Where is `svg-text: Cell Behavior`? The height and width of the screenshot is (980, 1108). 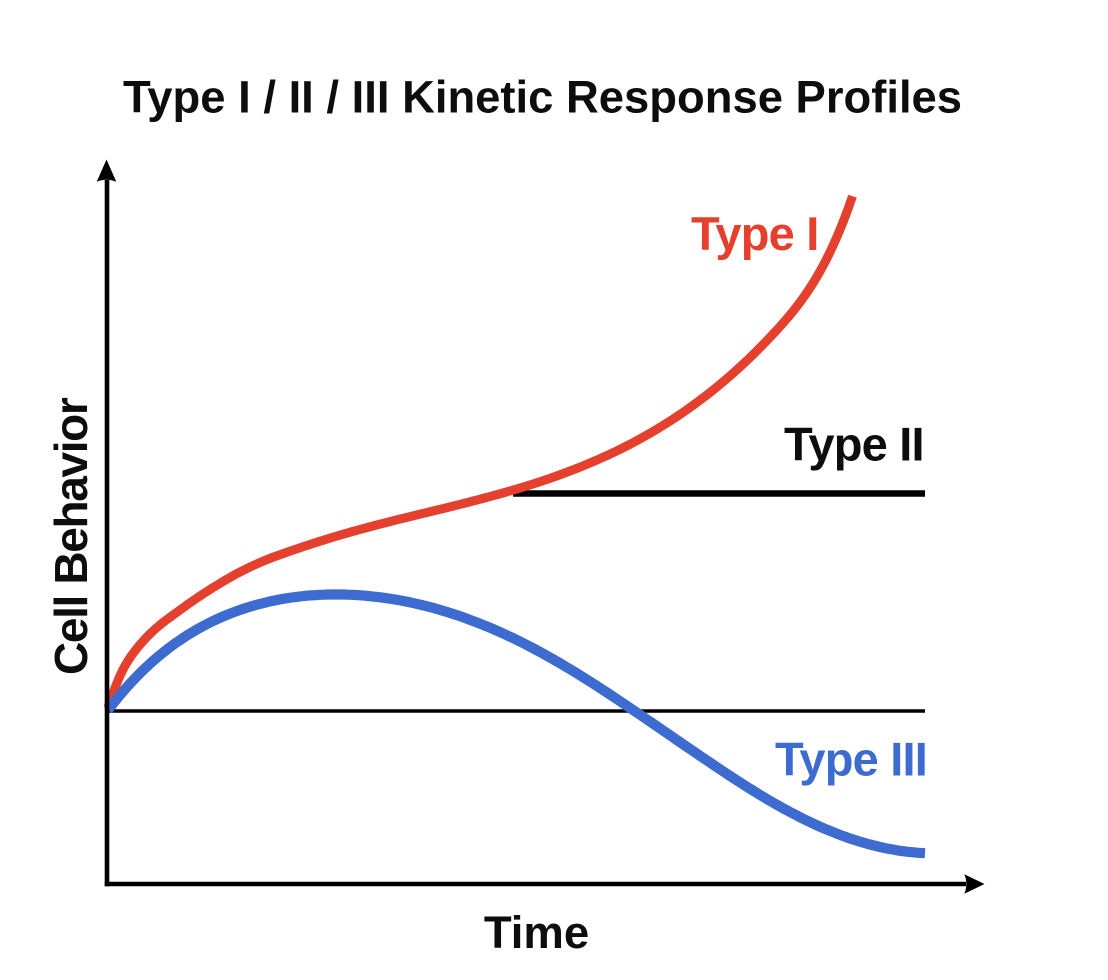 svg-text: Cell Behavior is located at coordinates (71, 536).